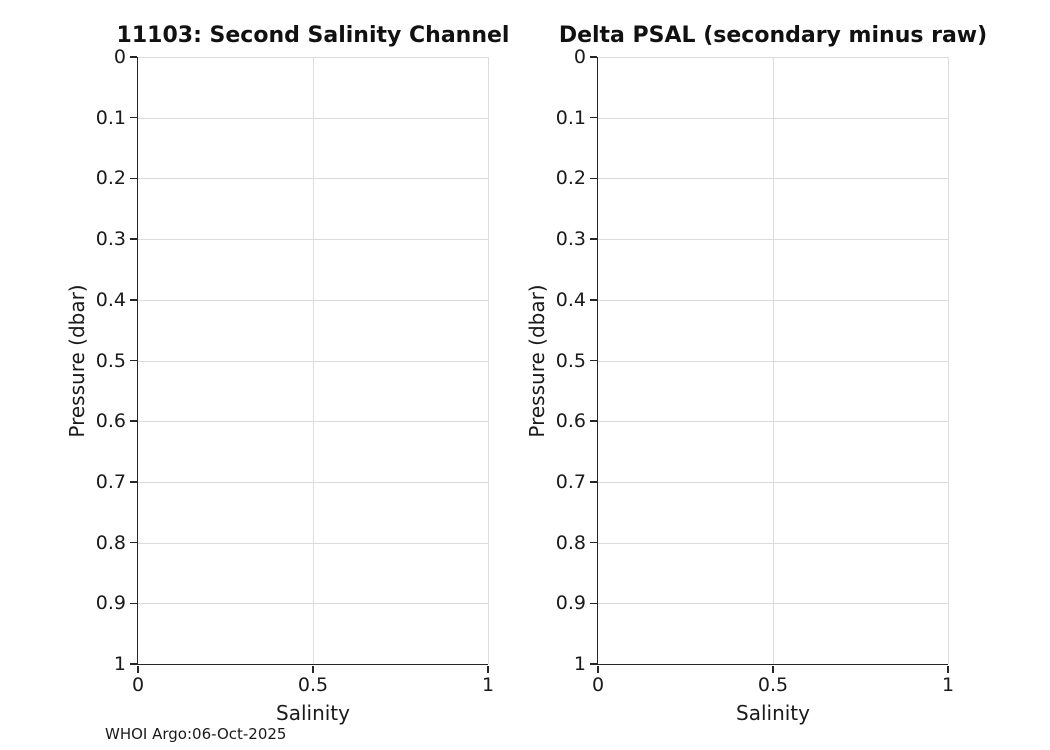 The height and width of the screenshot is (750, 1050). I want to click on plot-title: 11103: Second Salinity Channel, so click(313, 35).